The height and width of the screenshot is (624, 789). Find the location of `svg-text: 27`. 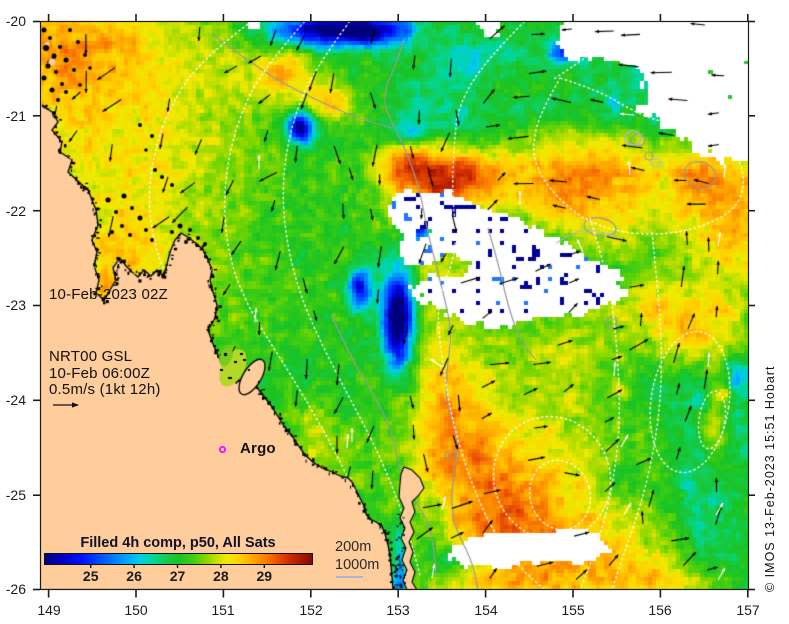

svg-text: 27 is located at coordinates (178, 576).